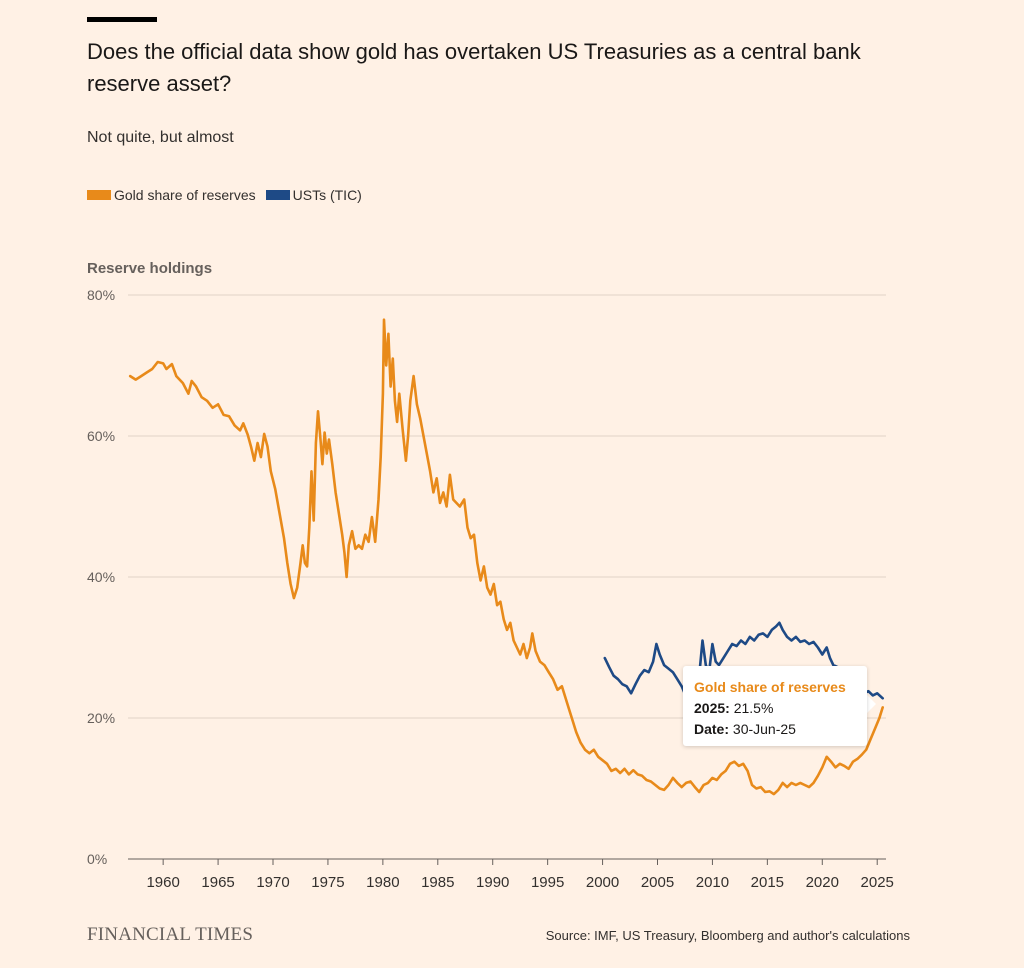 The height and width of the screenshot is (968, 1024). I want to click on legend-item-usts: USTs (TIC), so click(313, 195).